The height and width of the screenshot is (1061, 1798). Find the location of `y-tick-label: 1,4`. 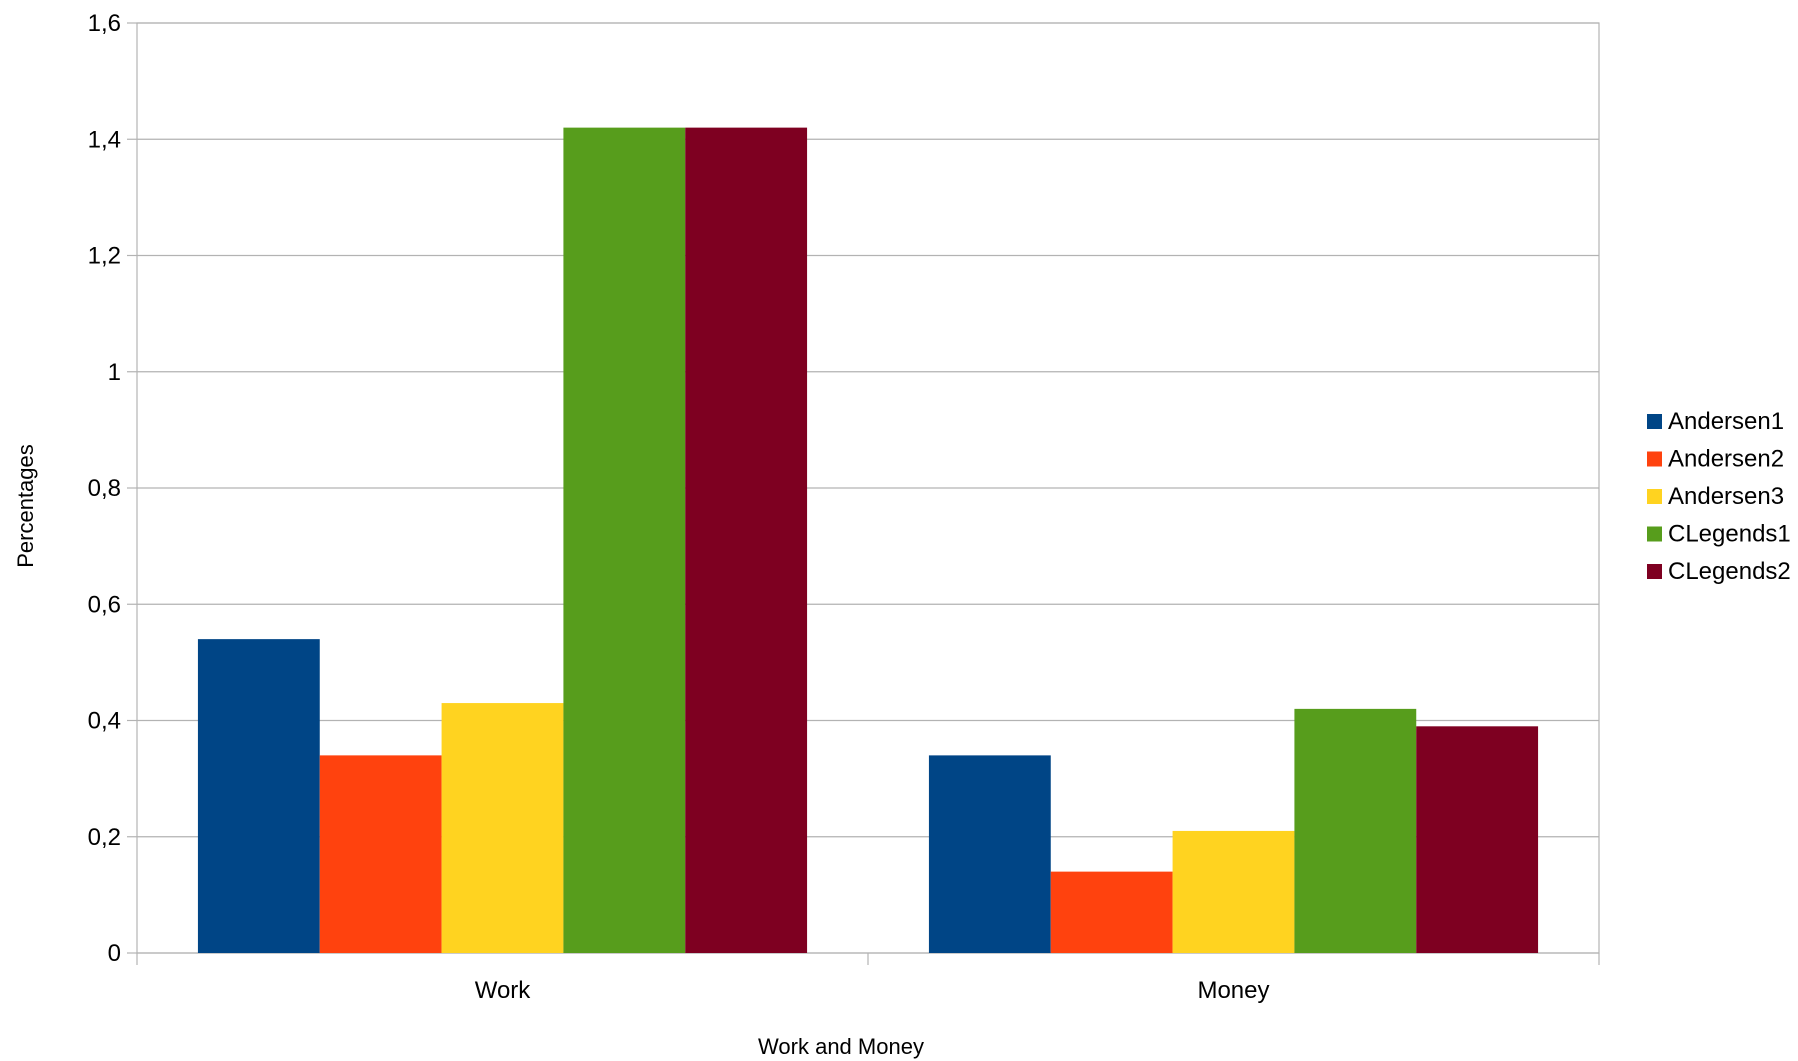

y-tick-label: 1,4 is located at coordinates (104, 139).